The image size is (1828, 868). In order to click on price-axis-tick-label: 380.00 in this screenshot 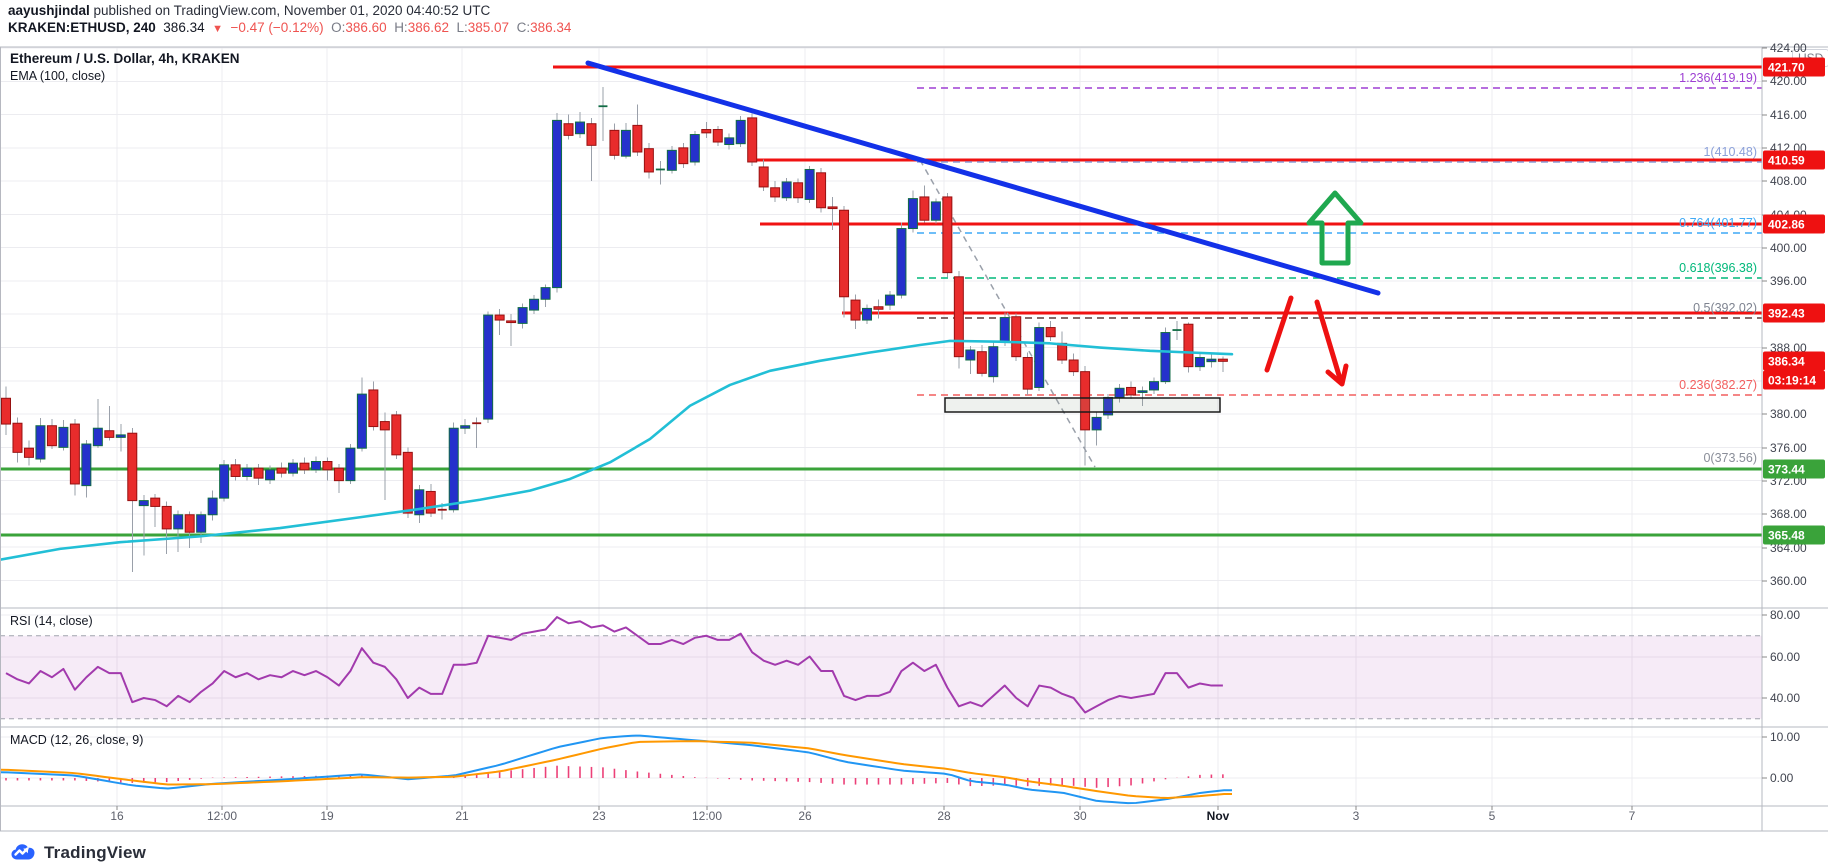, I will do `click(1788, 414)`.